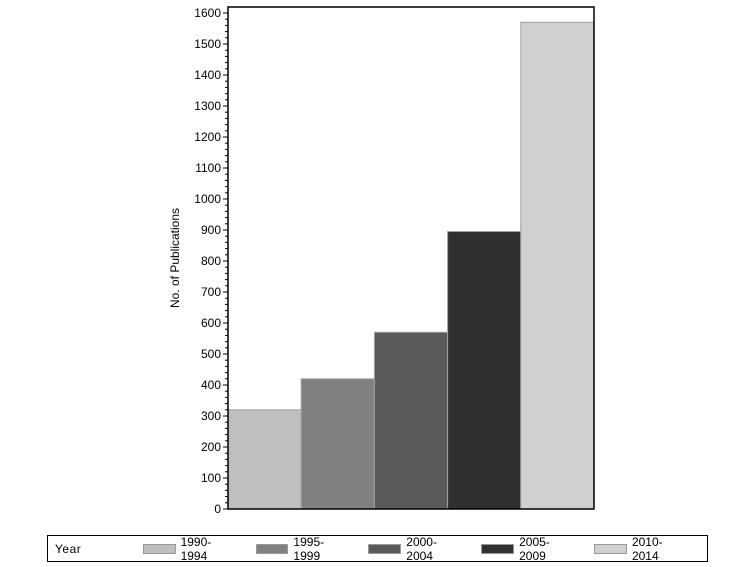  Describe the element at coordinates (207, 75) in the screenshot. I see `y-tick-label: 1400` at that location.